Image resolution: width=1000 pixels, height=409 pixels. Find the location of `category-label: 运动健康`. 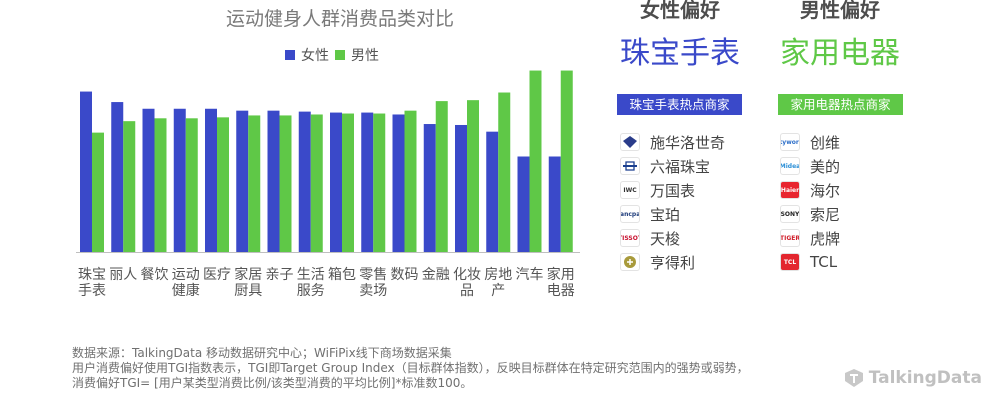

category-label: 运动健康 is located at coordinates (185, 283).